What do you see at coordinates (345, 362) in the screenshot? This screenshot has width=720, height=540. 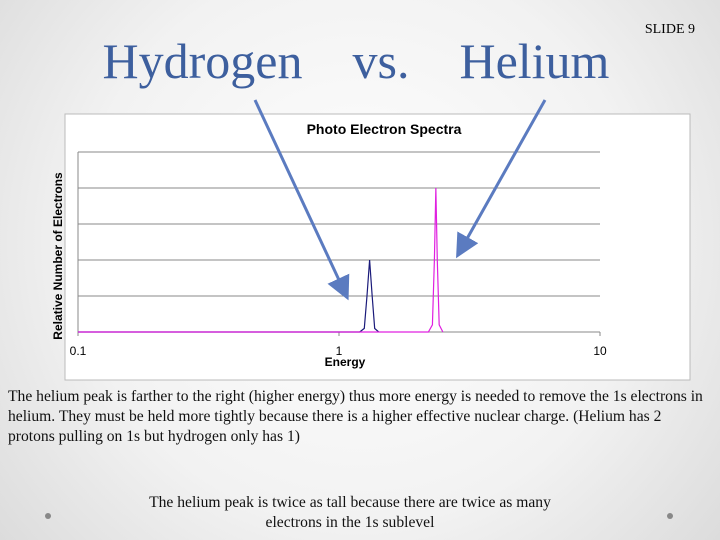 I see `x-axis-label: Energy` at bounding box center [345, 362].